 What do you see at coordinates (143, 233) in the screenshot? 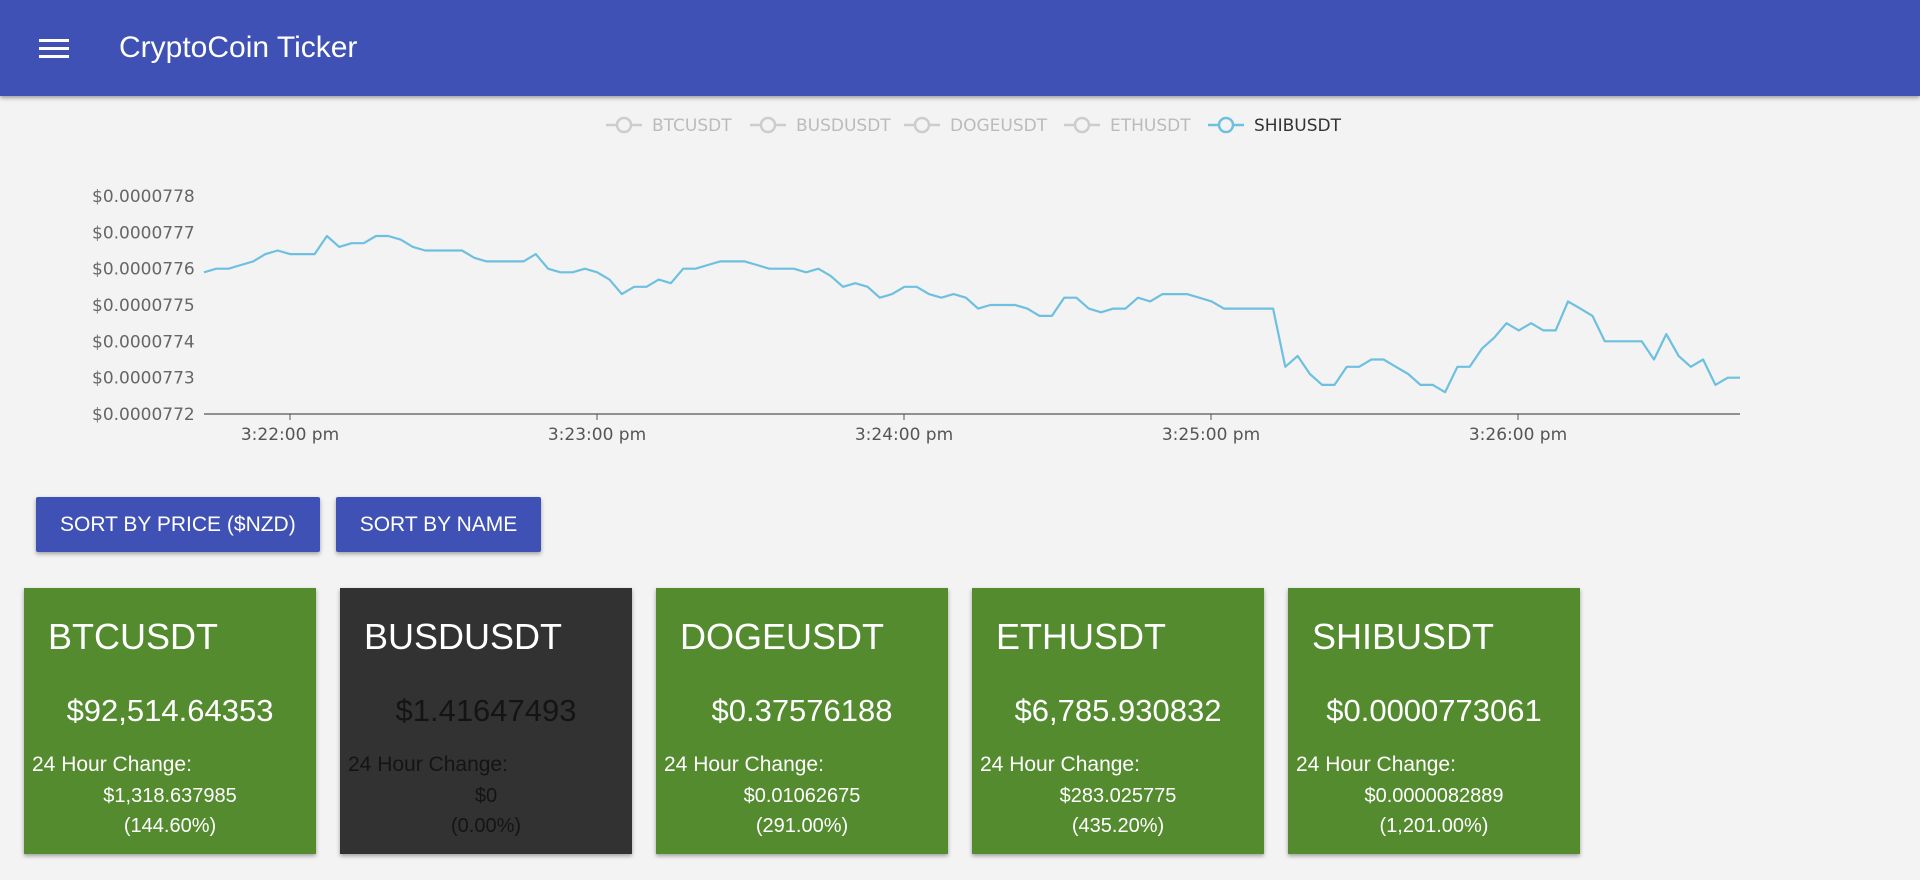
I see `y-tick-label: $0.0000777` at bounding box center [143, 233].